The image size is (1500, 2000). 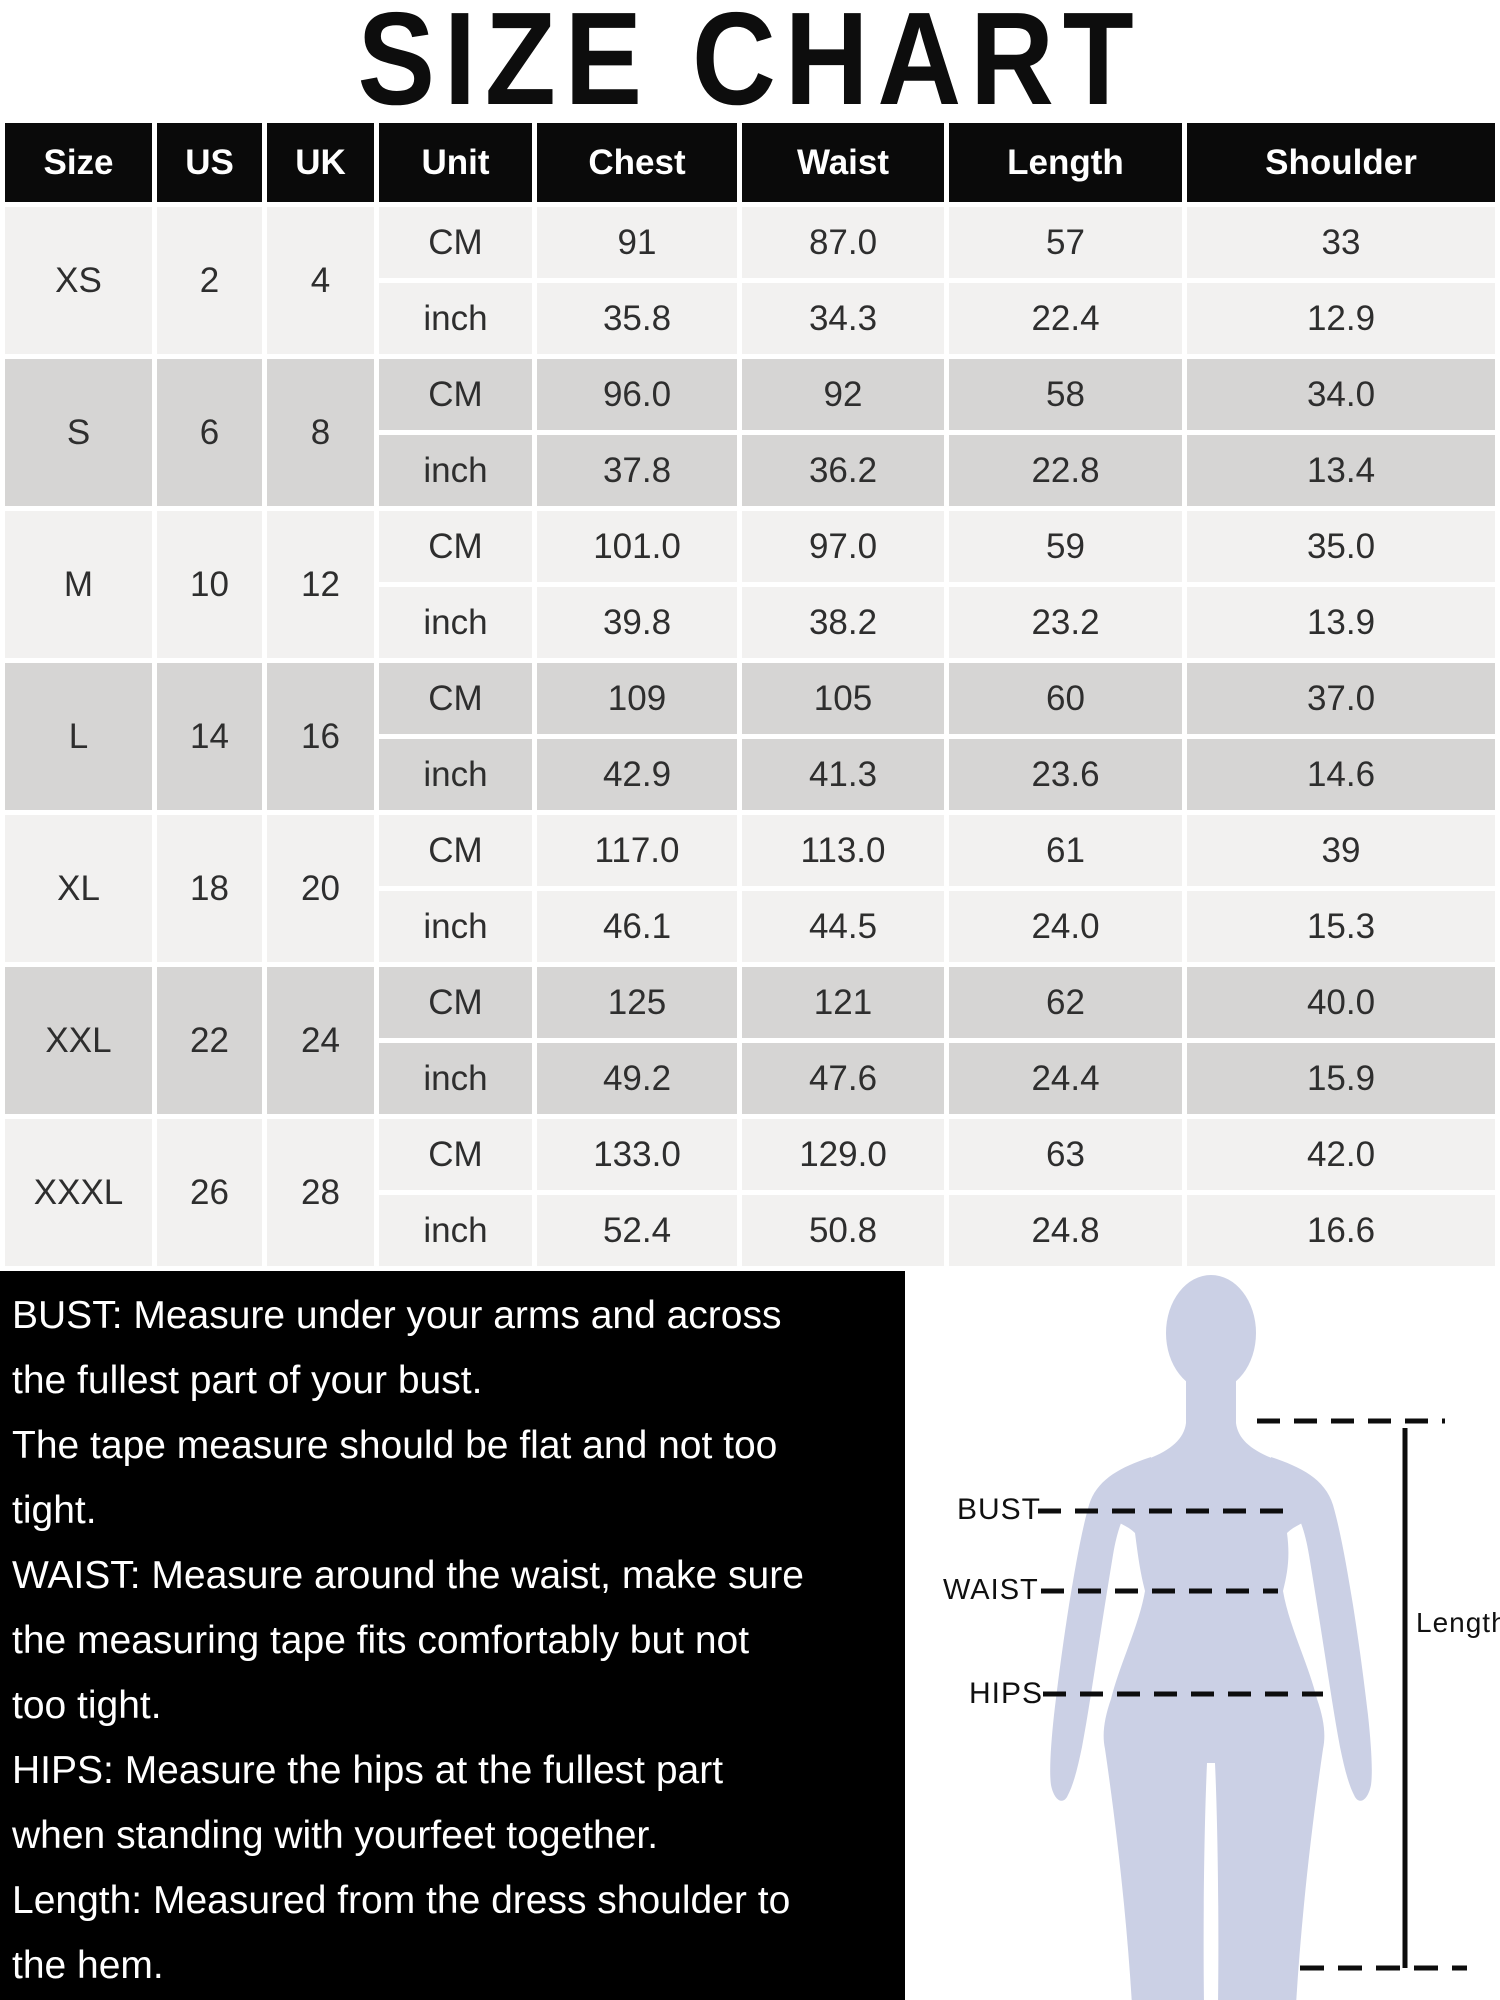 What do you see at coordinates (637, 470) in the screenshot?
I see `chest-inch: 37.8` at bounding box center [637, 470].